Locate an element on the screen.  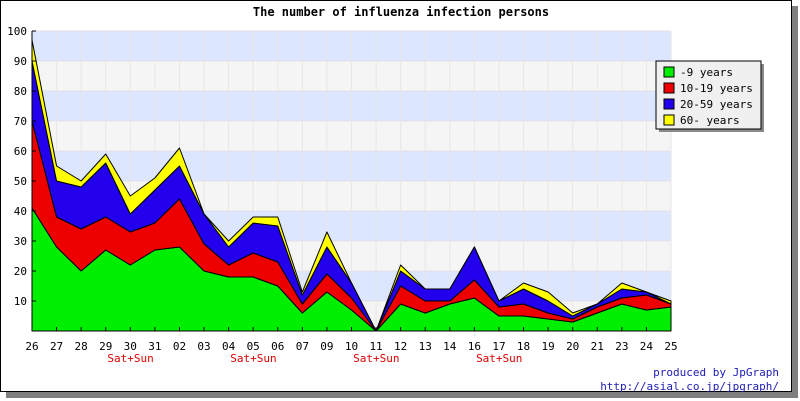
y-tick-label: 60 is located at coordinates (20, 151).